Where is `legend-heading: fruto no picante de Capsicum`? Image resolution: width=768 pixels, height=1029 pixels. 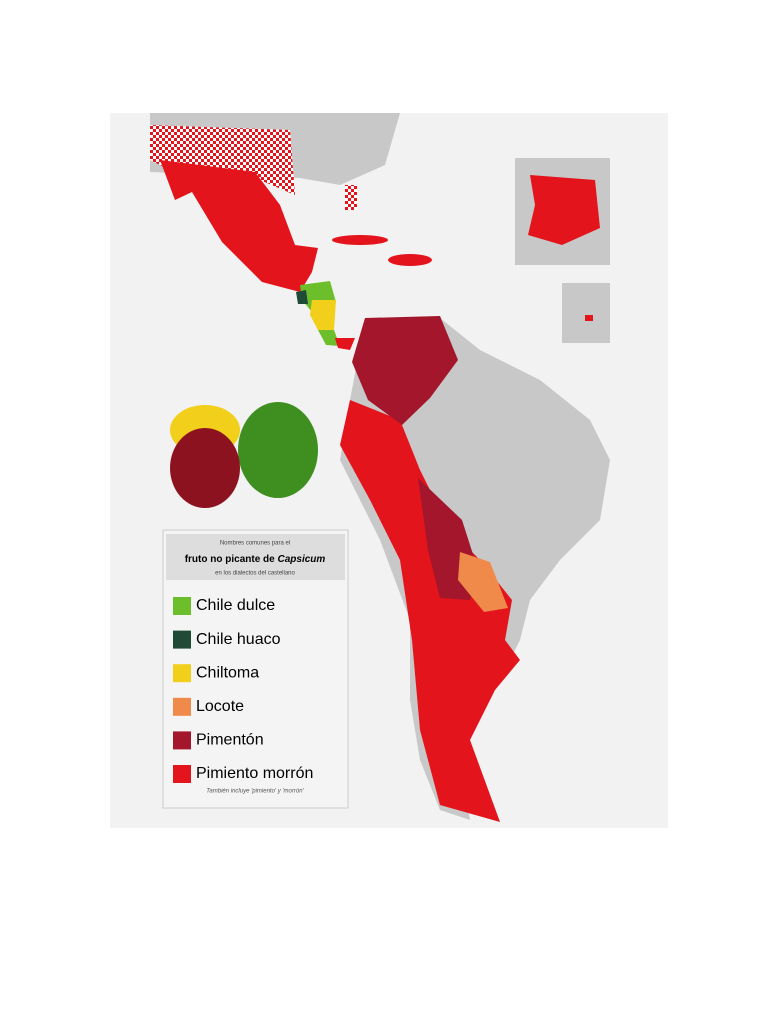 legend-heading: fruto no picante de Capsicum is located at coordinates (255, 559).